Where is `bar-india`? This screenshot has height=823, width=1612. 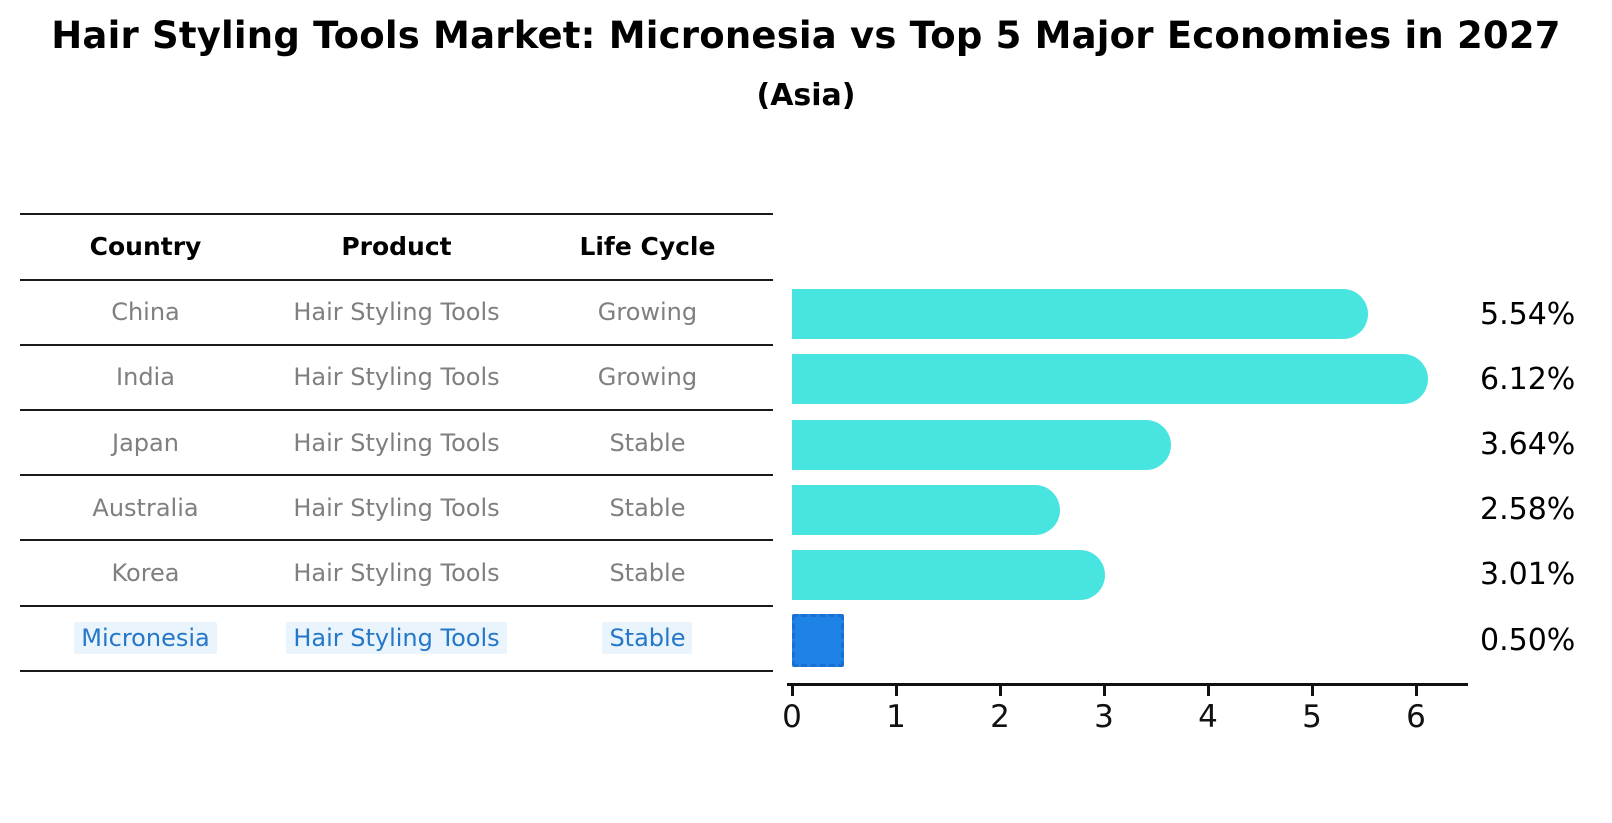 bar-india is located at coordinates (1110, 379).